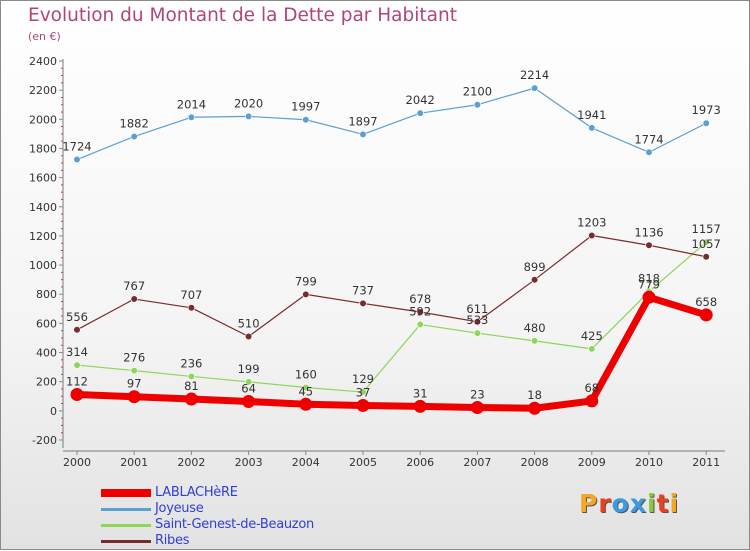 Image resolution: width=750 pixels, height=551 pixels. What do you see at coordinates (629, 503) in the screenshot?
I see `proxiti-logo: Proxiti` at bounding box center [629, 503].